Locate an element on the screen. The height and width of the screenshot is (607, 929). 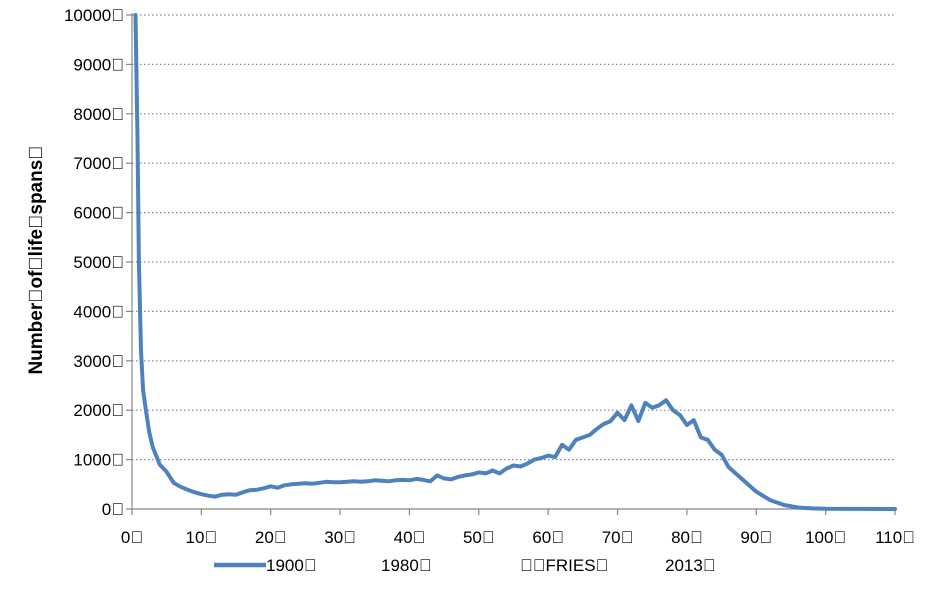
y-tick-label: 1000  is located at coordinates (98, 460).